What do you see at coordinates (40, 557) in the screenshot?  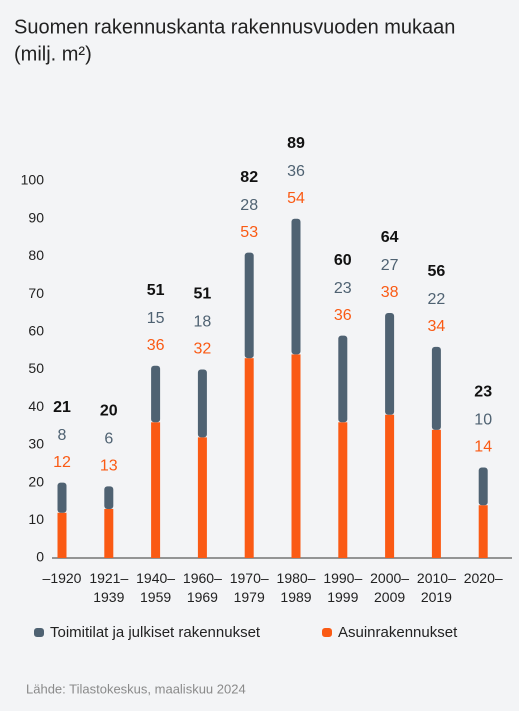 I see `y-tick-label: 0` at bounding box center [40, 557].